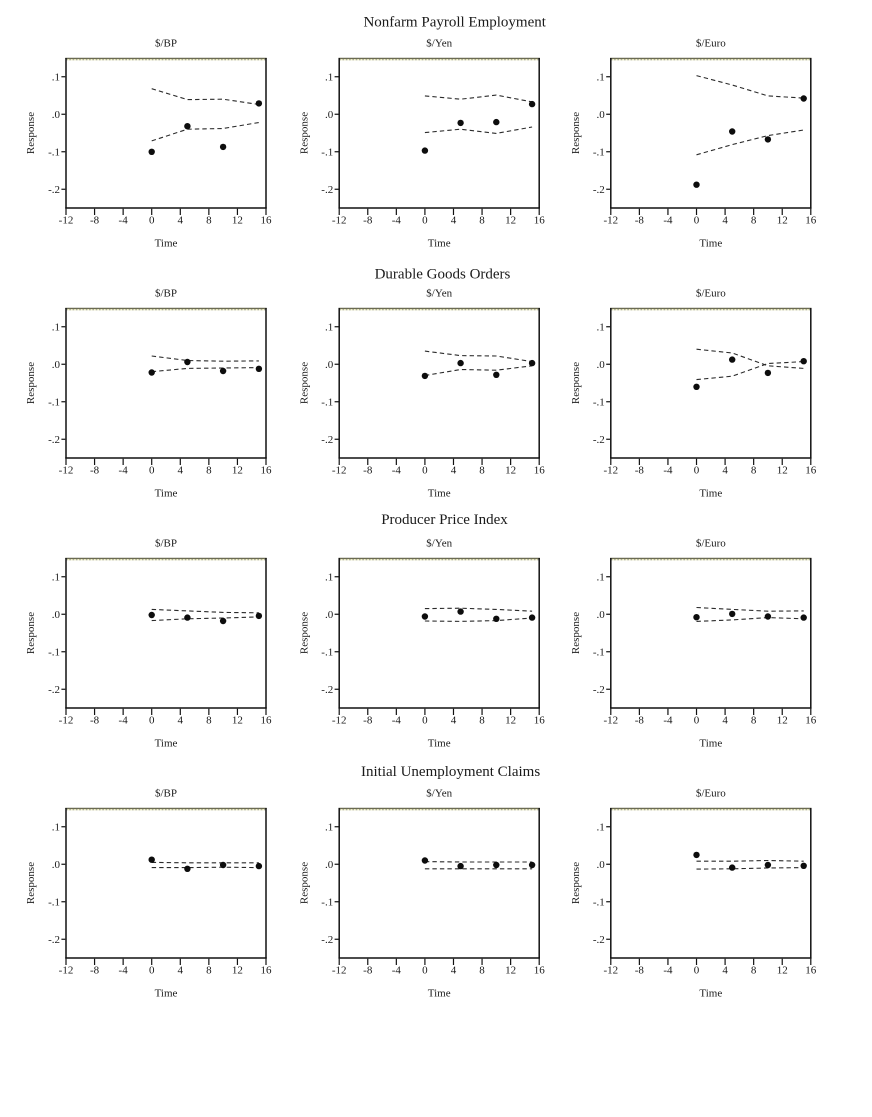 This screenshot has height=1117, width=872. Describe the element at coordinates (450, 772) in the screenshot. I see `svg-text: Initial Unemployment Claims` at that location.